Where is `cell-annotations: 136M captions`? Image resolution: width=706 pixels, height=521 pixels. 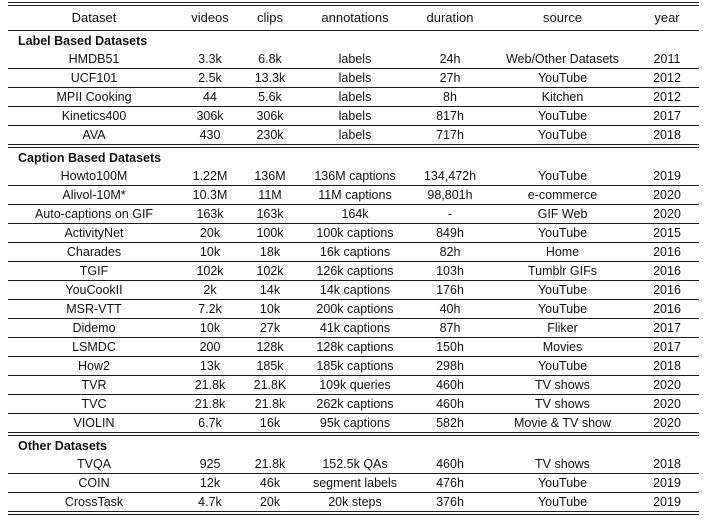
cell-annotations: 136M captions is located at coordinates (355, 176).